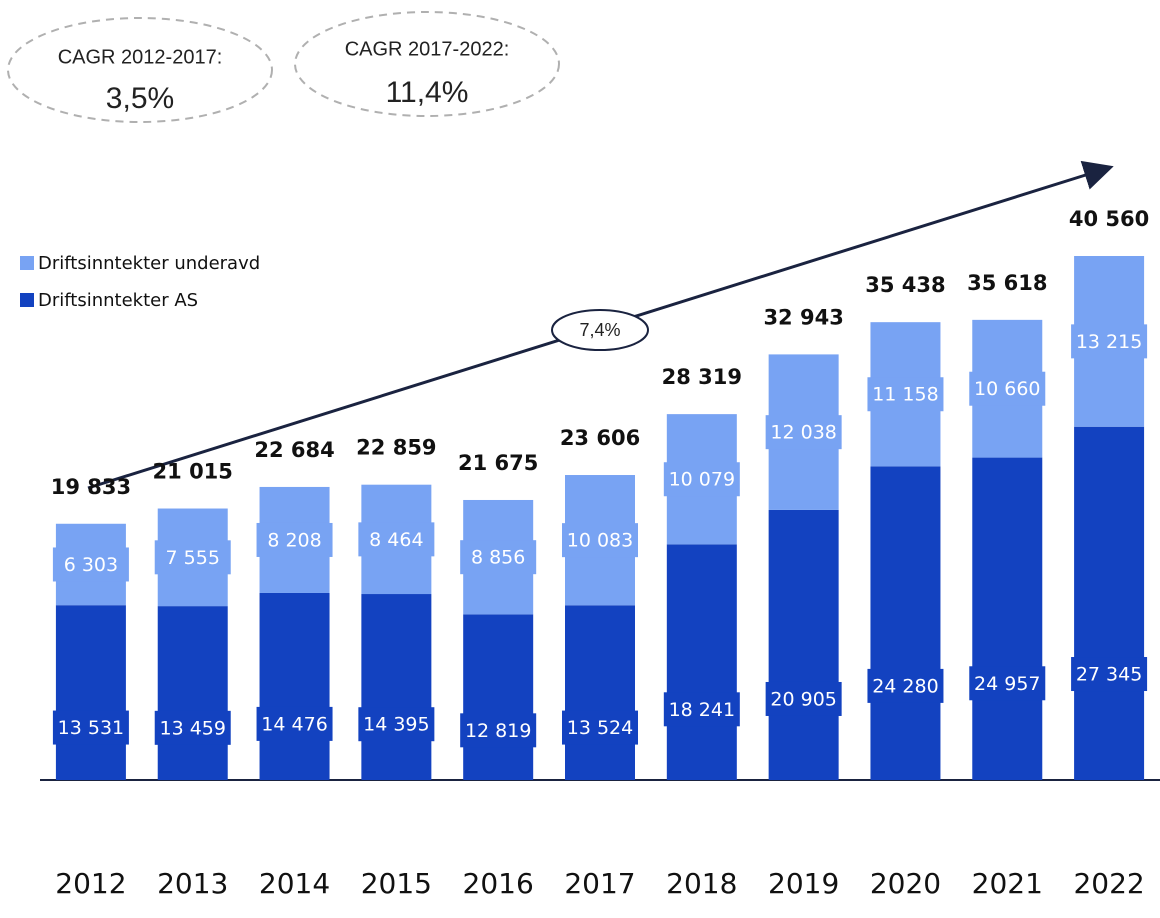 The width and height of the screenshot is (1160, 918). I want to click on segment-label: 24 280, so click(905, 686).